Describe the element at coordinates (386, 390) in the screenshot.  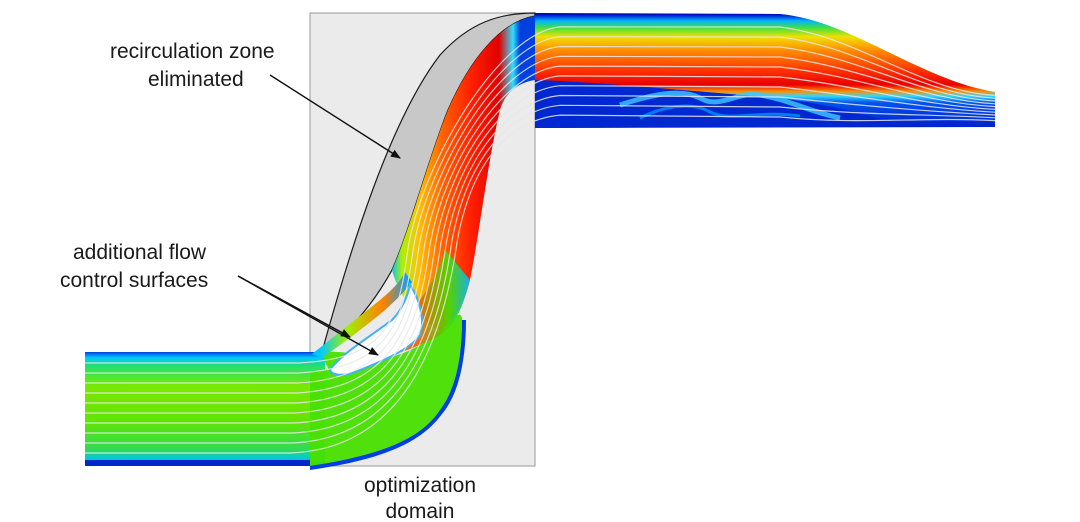
I see `lower-flow-region` at that location.